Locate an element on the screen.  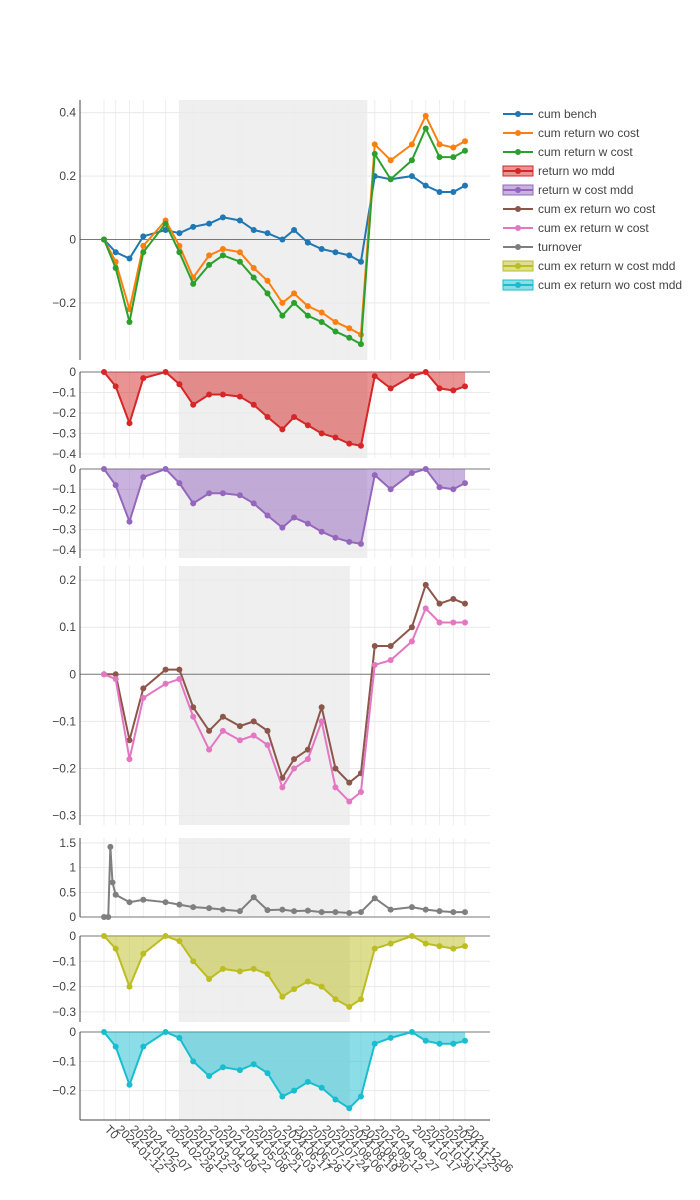
legend-item: cum bench is located at coordinates (550, 114).